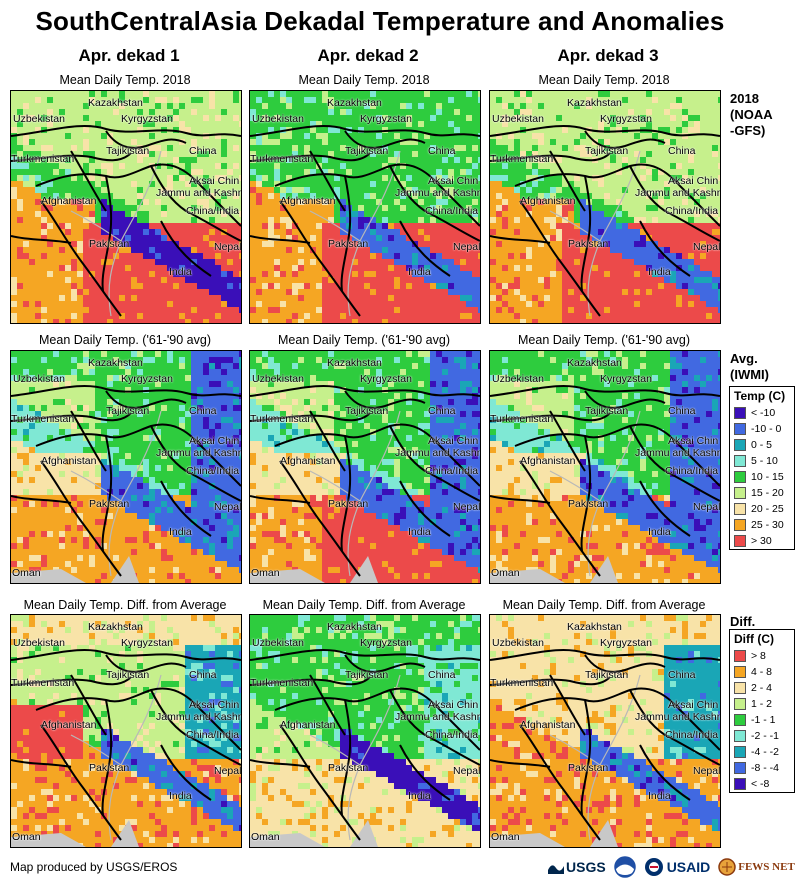 The width and height of the screenshot is (806, 893). Describe the element at coordinates (742, 622) in the screenshot. I see `side-label-diff: Diff.` at that location.